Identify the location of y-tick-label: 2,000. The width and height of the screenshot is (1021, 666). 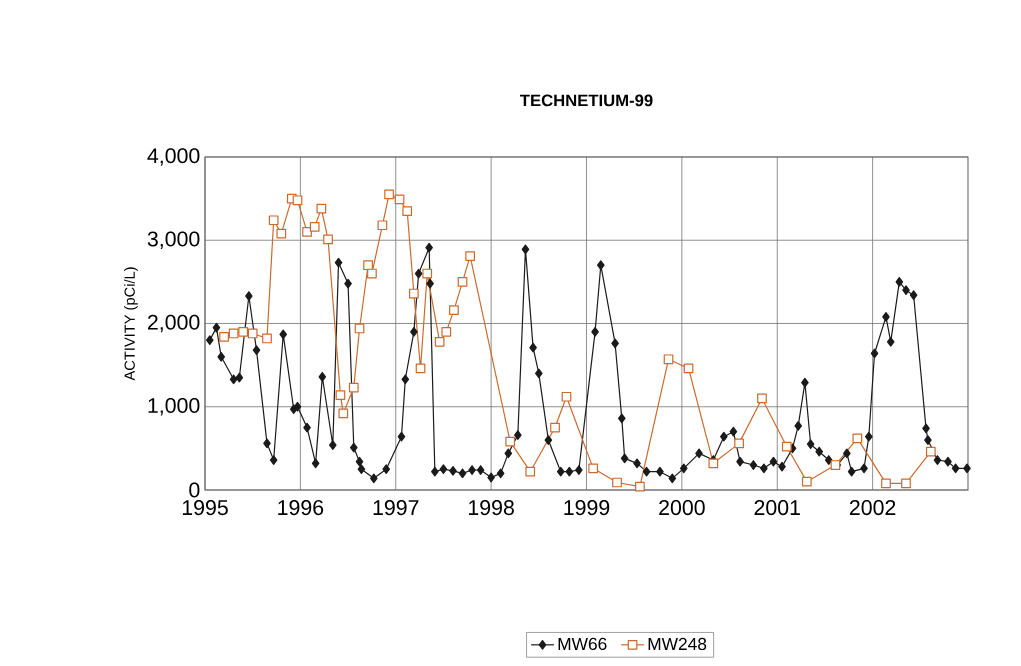
(173, 323).